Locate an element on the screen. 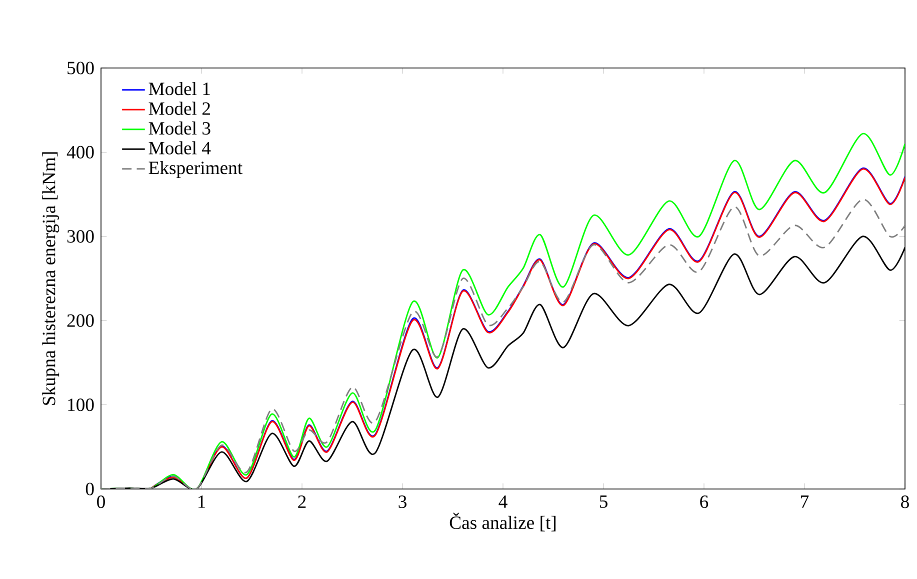  x-tick-label: 3 is located at coordinates (402, 501).